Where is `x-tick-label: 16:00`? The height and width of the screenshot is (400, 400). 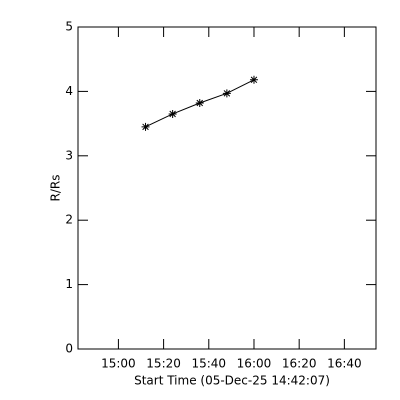 x-tick-label: 16:00 is located at coordinates (254, 364).